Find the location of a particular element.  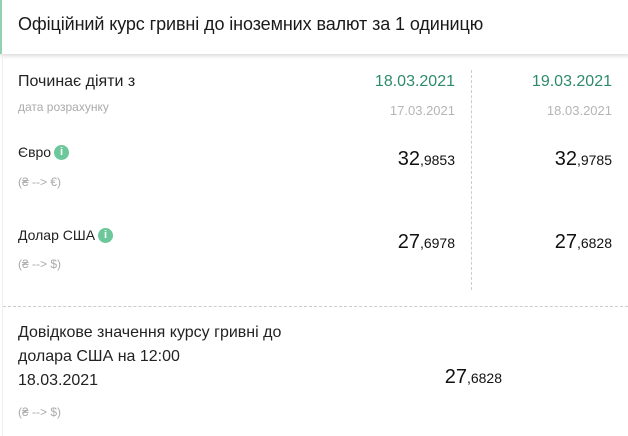

reference-direction: (₴ --> $) is located at coordinates (40, 412).